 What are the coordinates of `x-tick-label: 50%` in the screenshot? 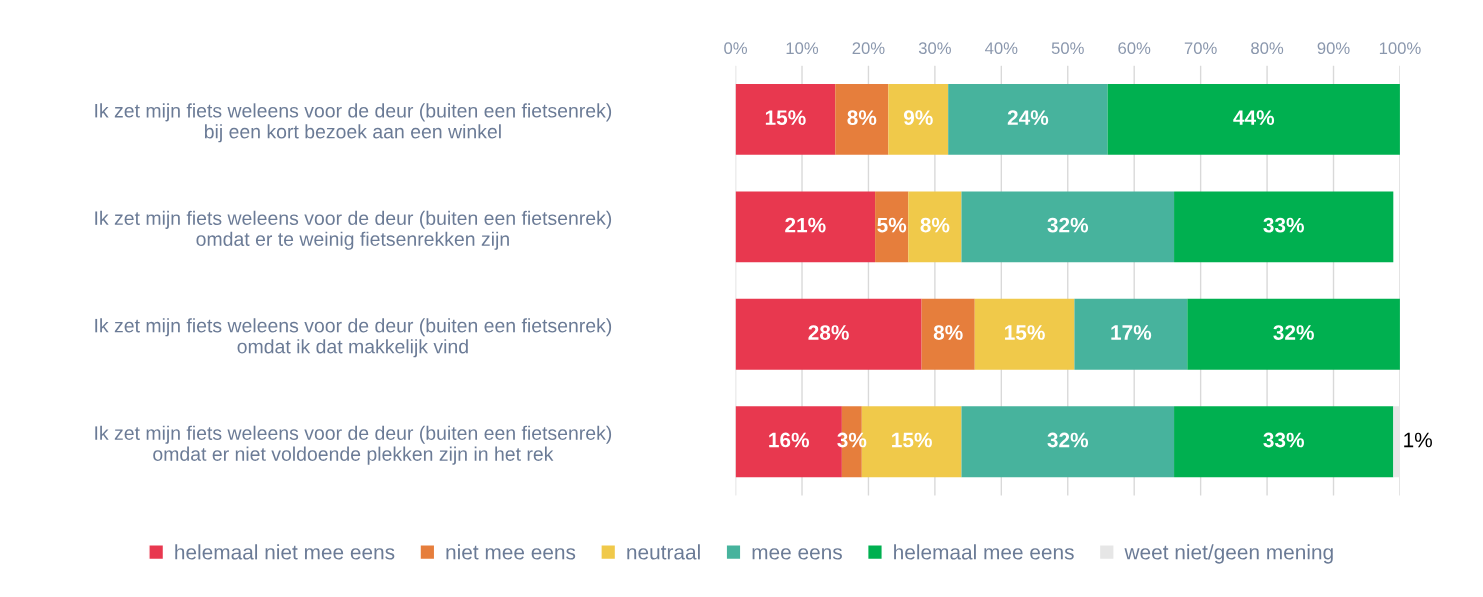 It's located at (1067, 48).